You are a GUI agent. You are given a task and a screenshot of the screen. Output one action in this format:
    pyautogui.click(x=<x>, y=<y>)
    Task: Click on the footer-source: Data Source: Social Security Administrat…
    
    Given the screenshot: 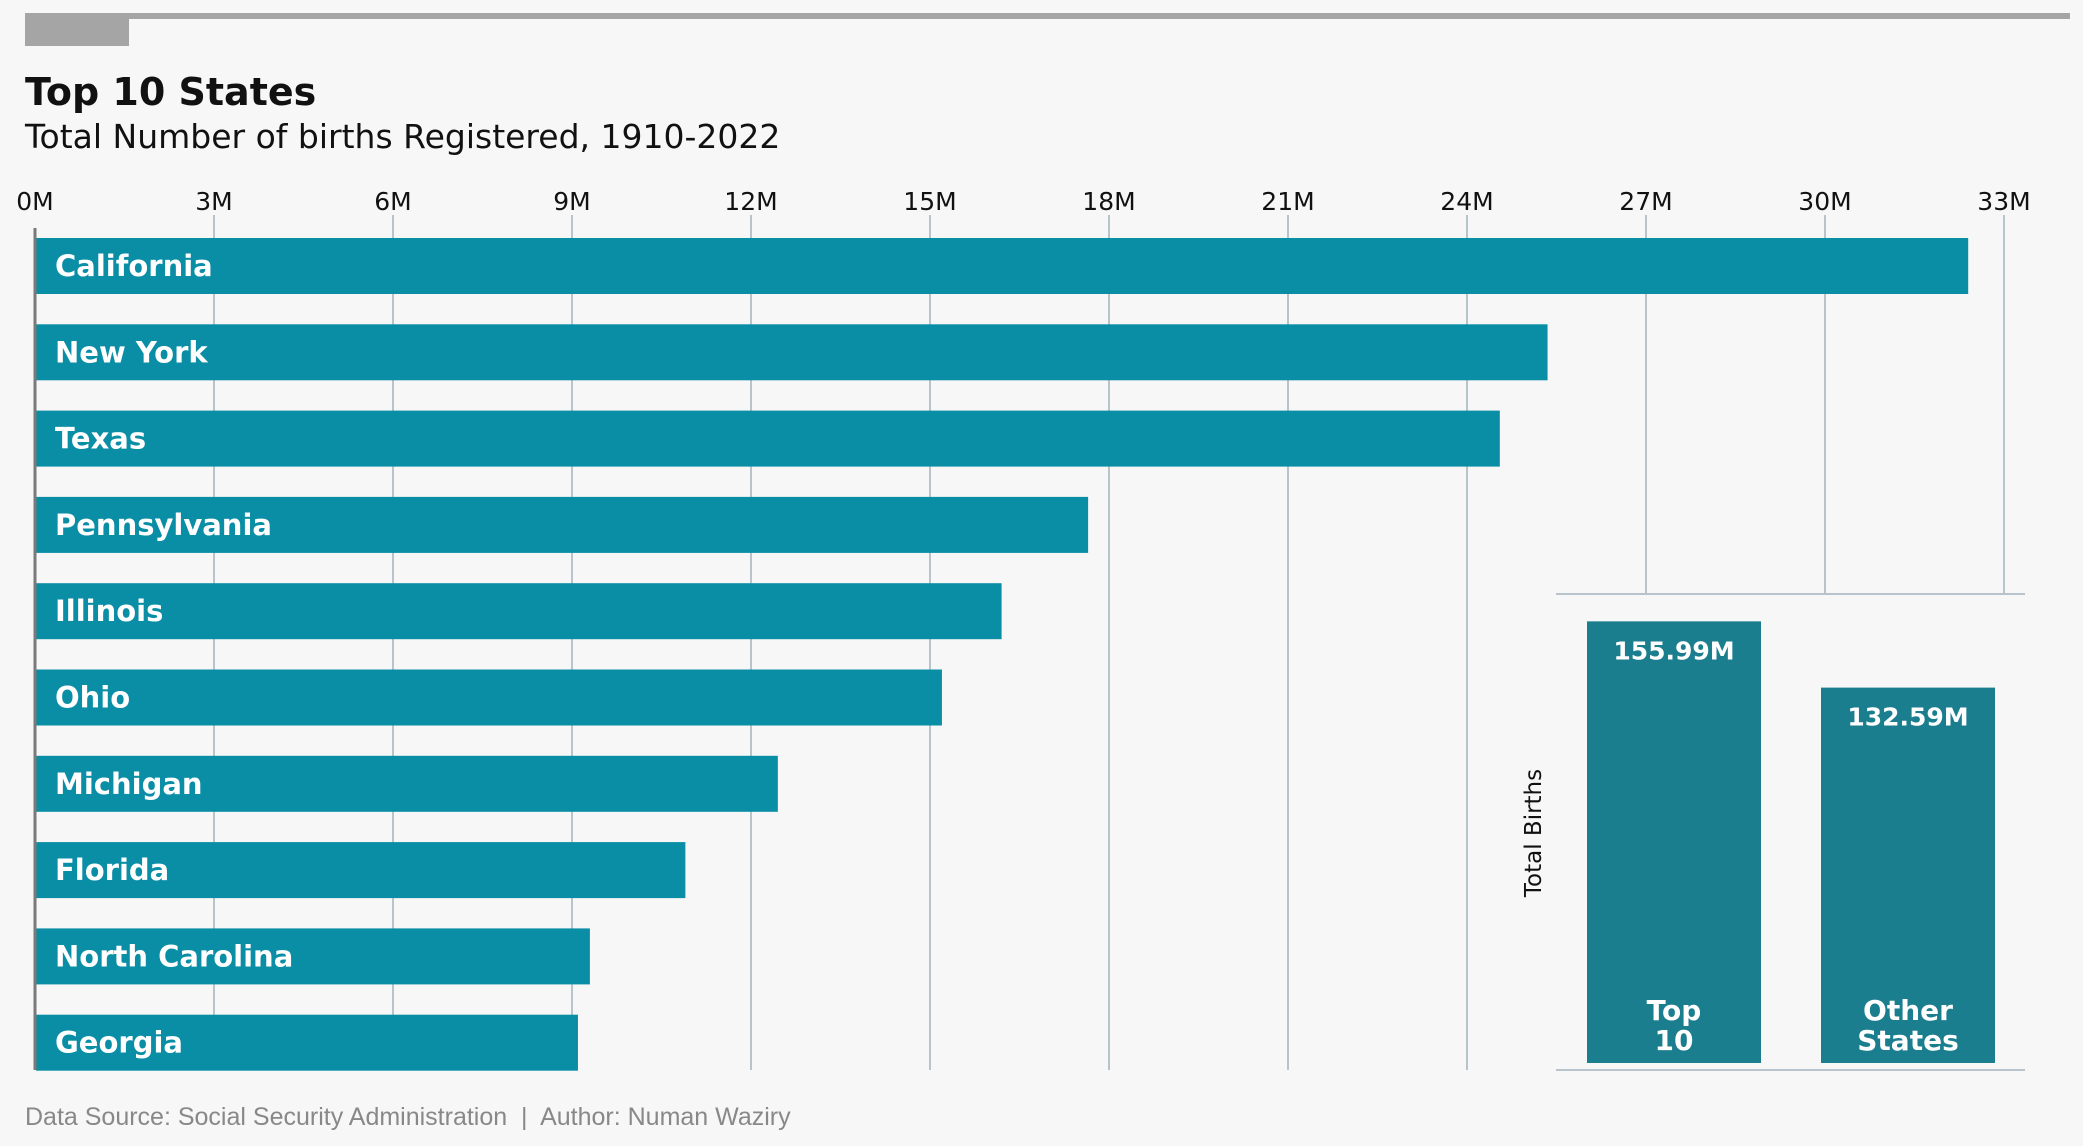 What is the action you would take?
    pyautogui.click(x=408, y=1117)
    